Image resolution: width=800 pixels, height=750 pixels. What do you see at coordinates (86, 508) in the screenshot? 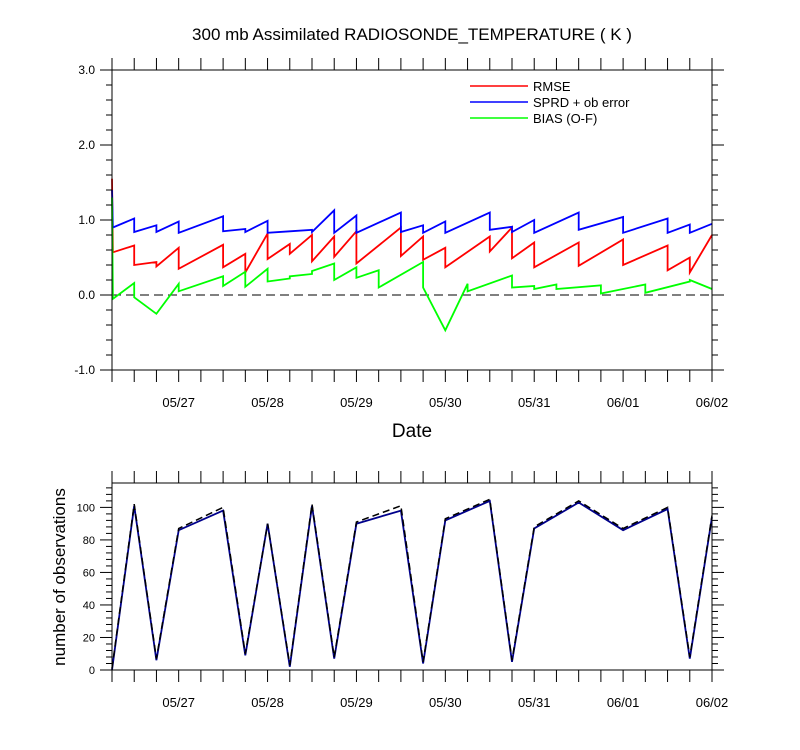
I see `y-tick-label: 100` at bounding box center [86, 508].